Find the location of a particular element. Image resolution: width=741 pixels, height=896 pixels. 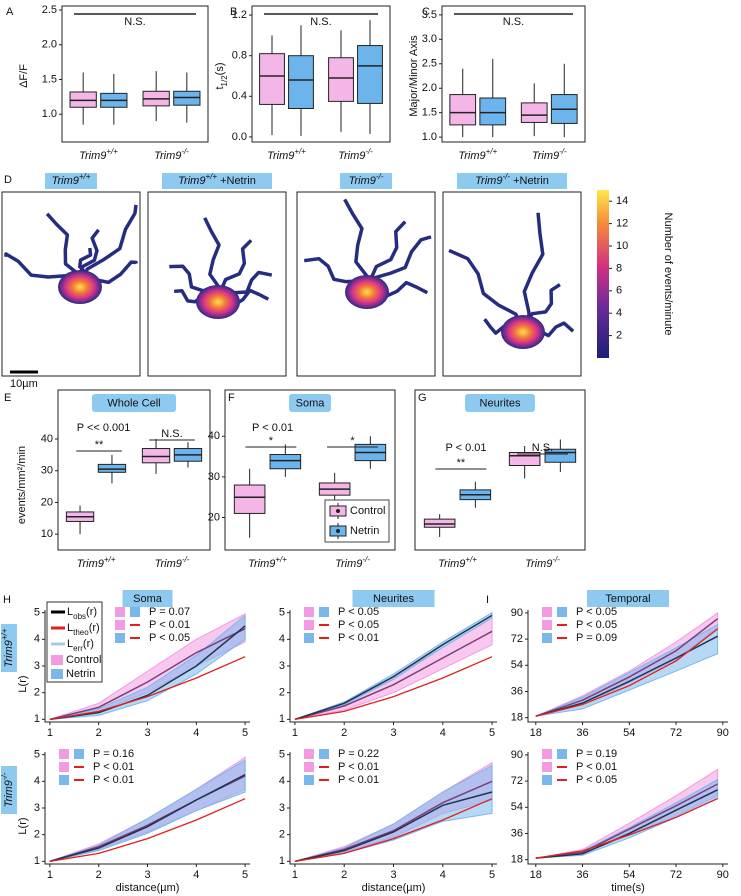

y-tick-label: 30 is located at coordinates (47, 471).